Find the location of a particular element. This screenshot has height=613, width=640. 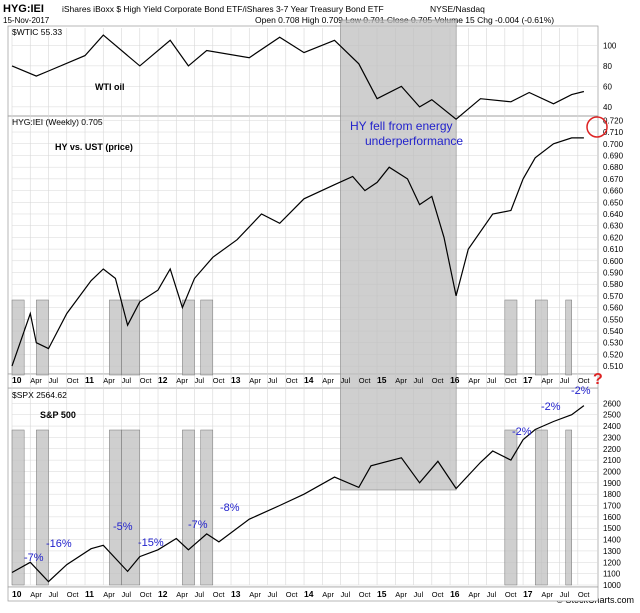

y-tick-label: 0.610 is located at coordinates (613, 249).